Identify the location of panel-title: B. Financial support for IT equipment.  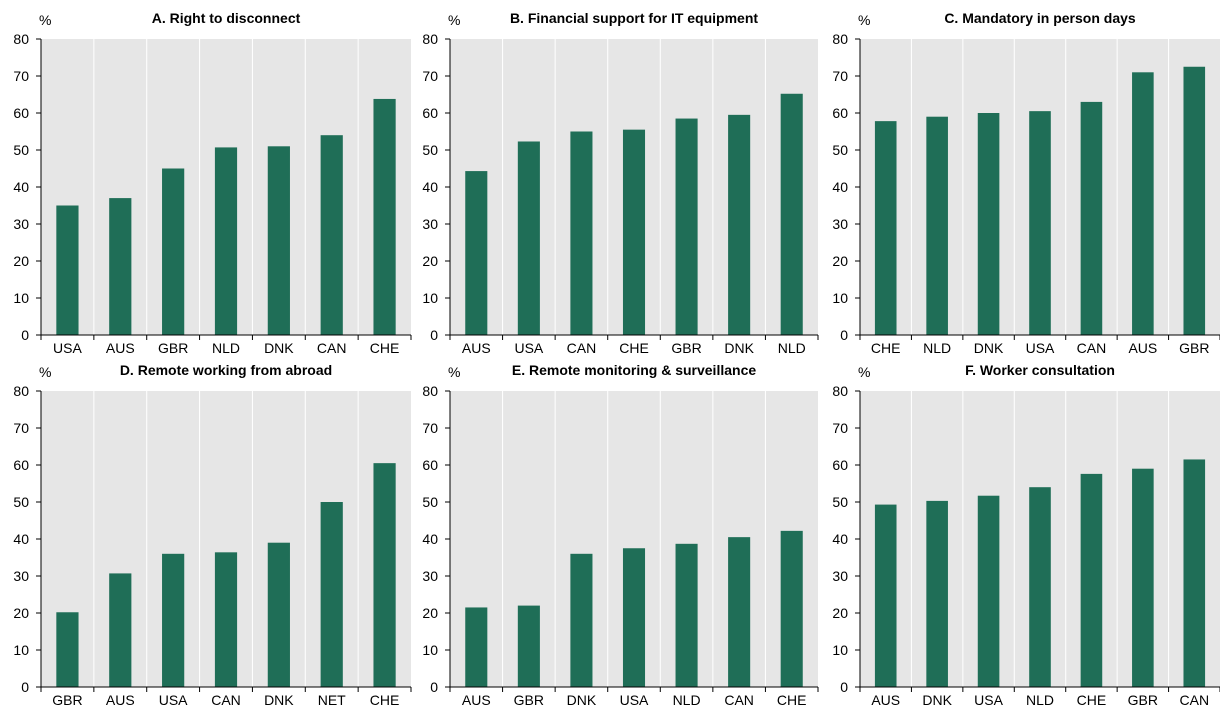
(634, 18).